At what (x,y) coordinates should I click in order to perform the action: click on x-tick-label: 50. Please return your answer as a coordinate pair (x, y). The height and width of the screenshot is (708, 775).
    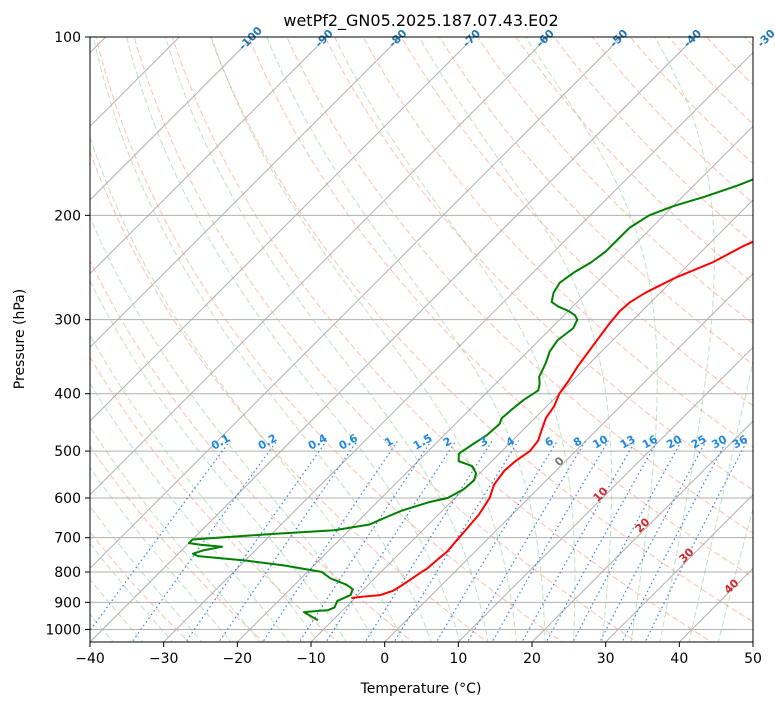
    Looking at the image, I should click on (753, 659).